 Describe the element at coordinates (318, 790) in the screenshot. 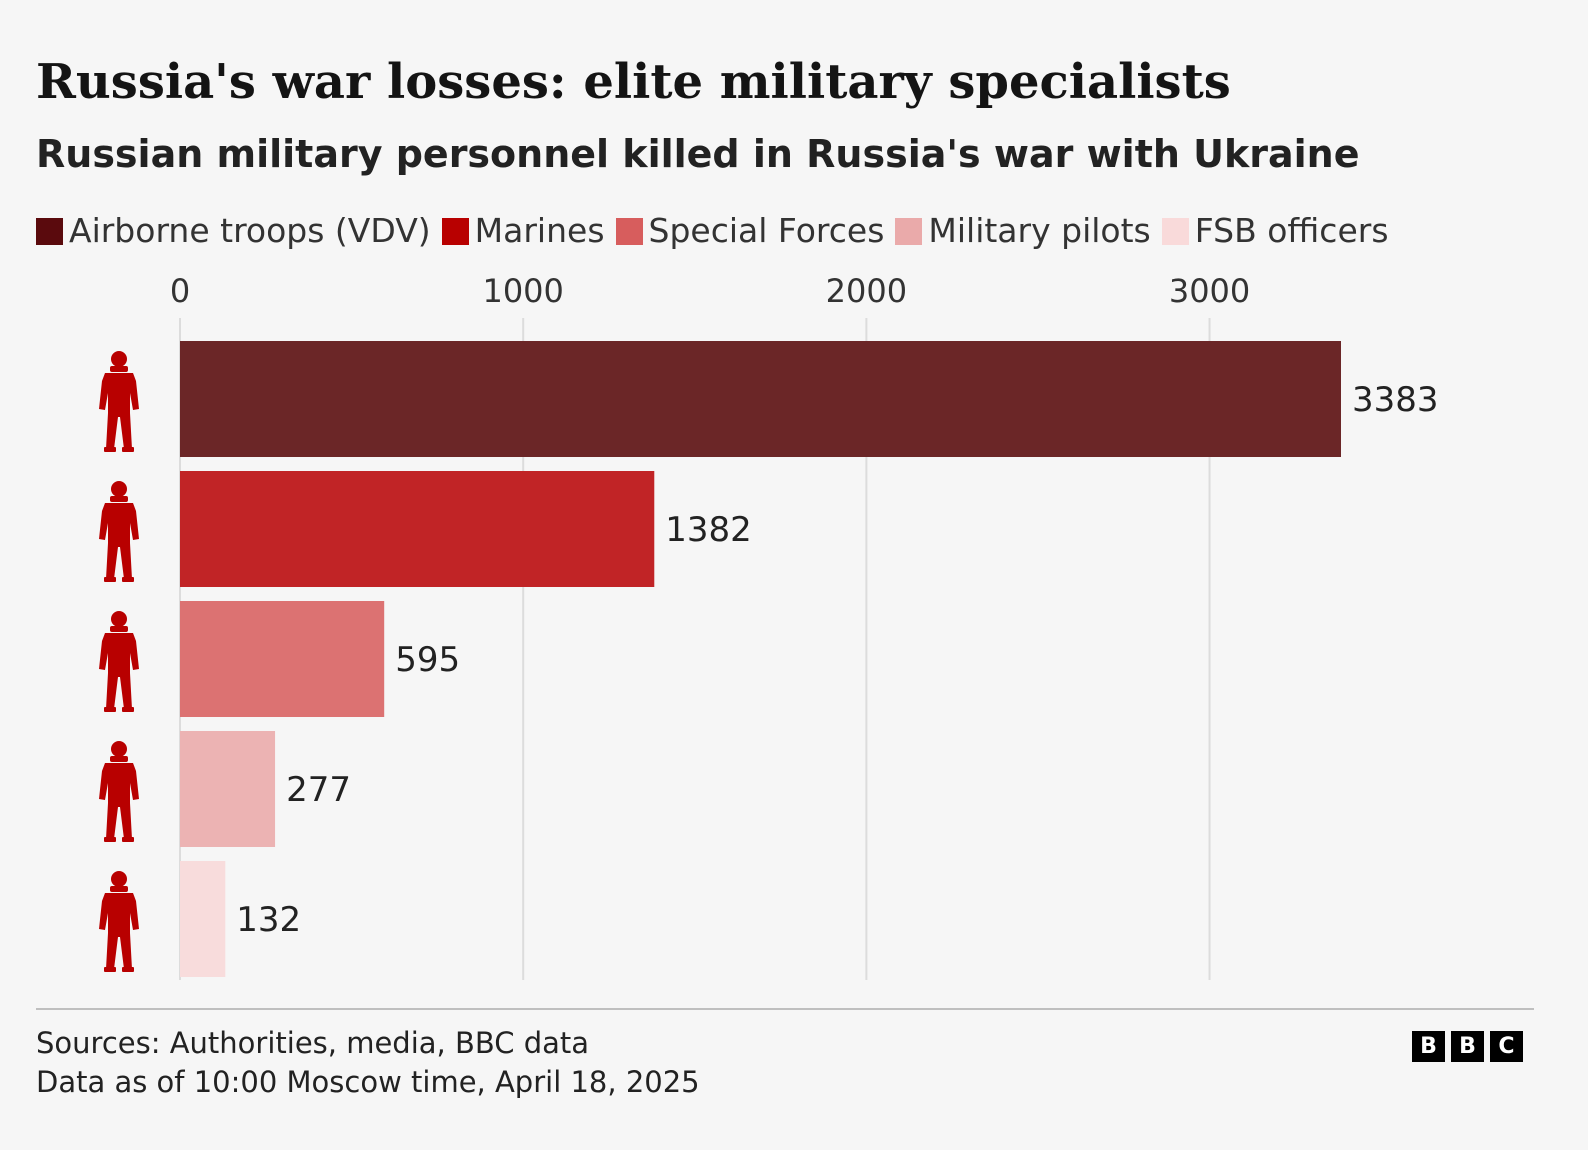

I see `bar-value-label: 277` at that location.